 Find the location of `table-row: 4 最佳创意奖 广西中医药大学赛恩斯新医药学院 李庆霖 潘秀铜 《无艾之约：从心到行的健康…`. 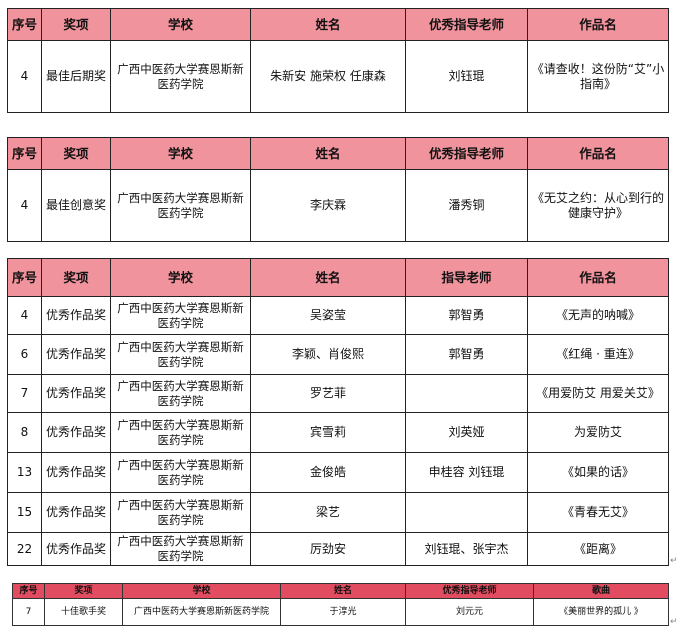

table-row: 4 最佳创意奖 广西中医药大学赛恩斯新医药学院 李庆霖 潘秀铜 《无艾之约：从心到行的健康… is located at coordinates (338, 205).